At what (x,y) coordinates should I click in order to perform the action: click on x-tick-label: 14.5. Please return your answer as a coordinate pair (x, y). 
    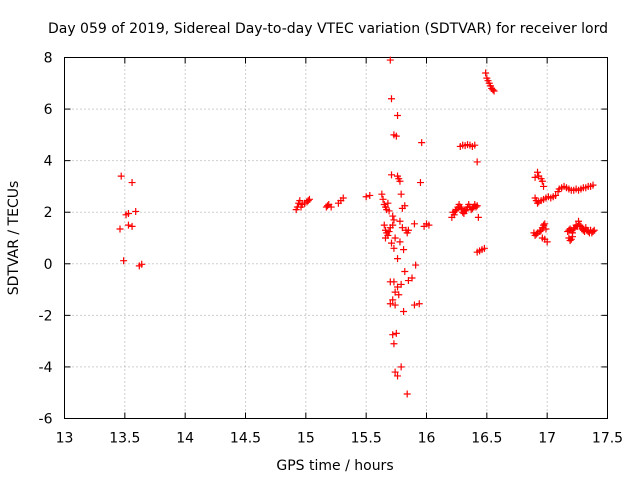
    Looking at the image, I should click on (245, 439).